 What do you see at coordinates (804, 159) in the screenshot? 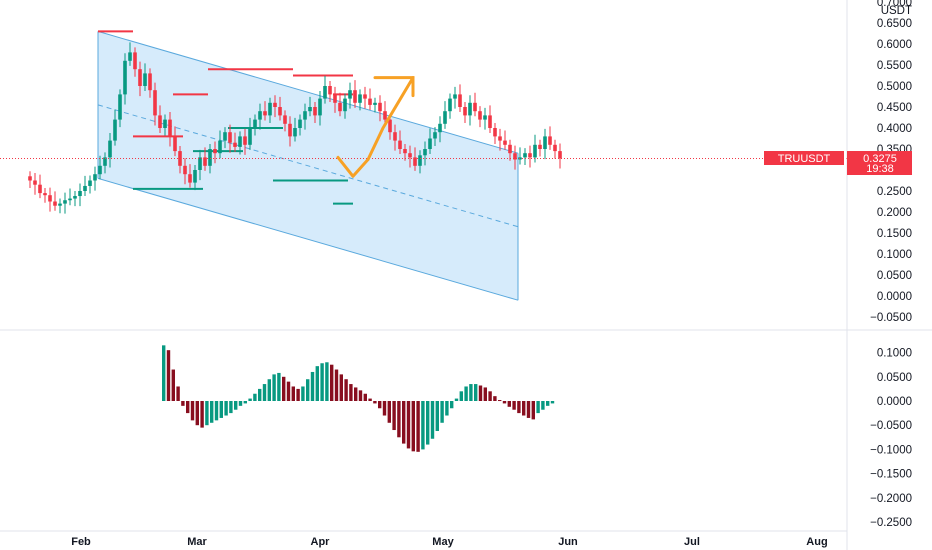
I see `symbol-label: TRUUSDT` at bounding box center [804, 159].